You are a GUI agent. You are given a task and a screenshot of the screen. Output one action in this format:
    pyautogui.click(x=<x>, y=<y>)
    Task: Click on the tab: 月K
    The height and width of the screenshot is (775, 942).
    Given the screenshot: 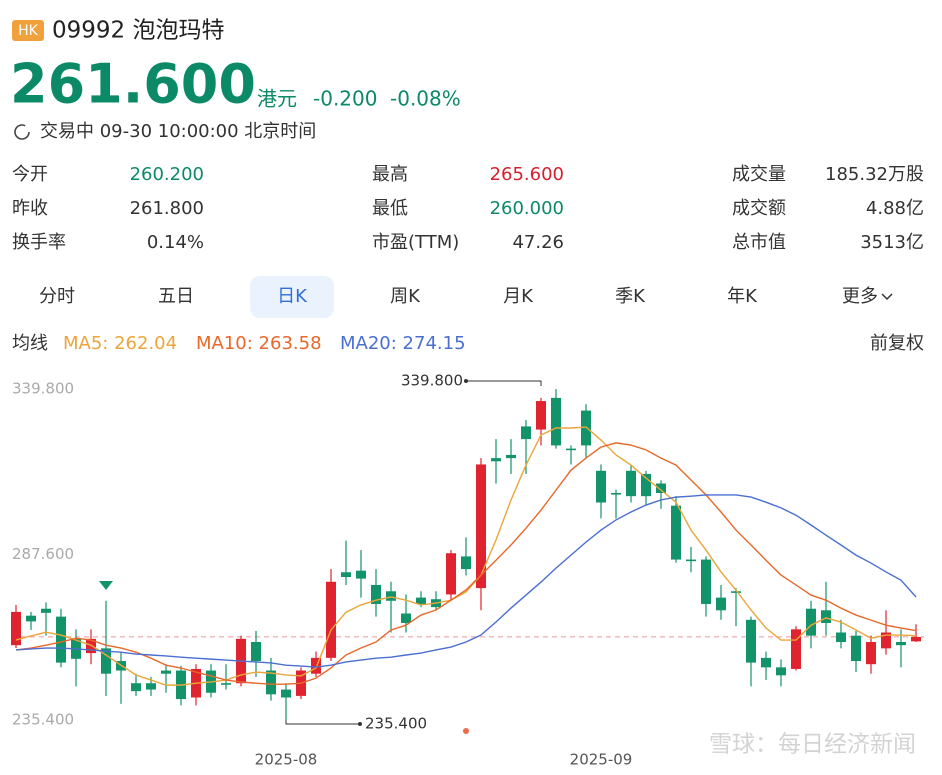 What is the action you would take?
    pyautogui.click(x=518, y=296)
    